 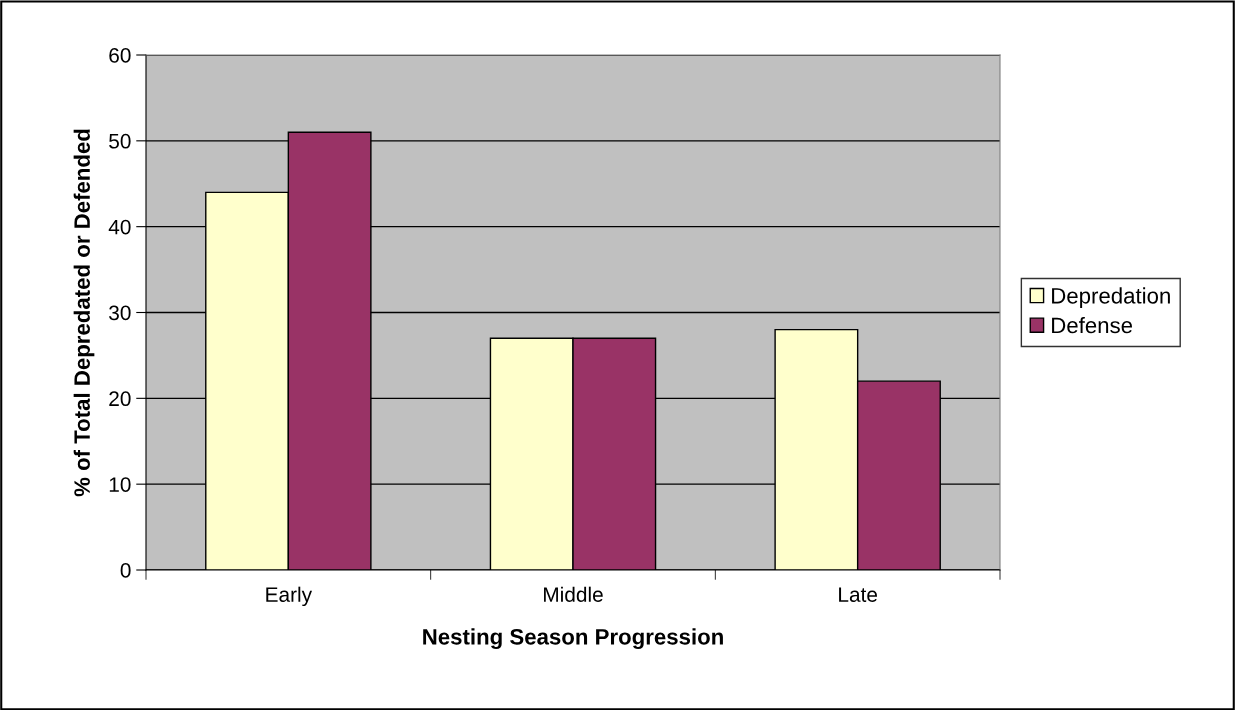 I want to click on y-axis-title: % of Total Depredated or Defended, so click(x=84, y=313).